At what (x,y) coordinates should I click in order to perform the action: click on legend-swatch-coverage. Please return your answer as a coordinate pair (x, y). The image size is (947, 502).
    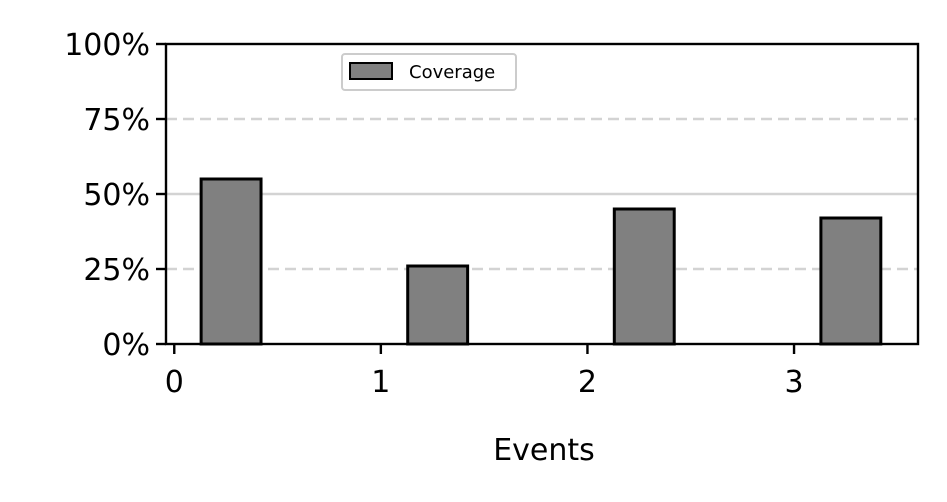
    Looking at the image, I should click on (371, 71).